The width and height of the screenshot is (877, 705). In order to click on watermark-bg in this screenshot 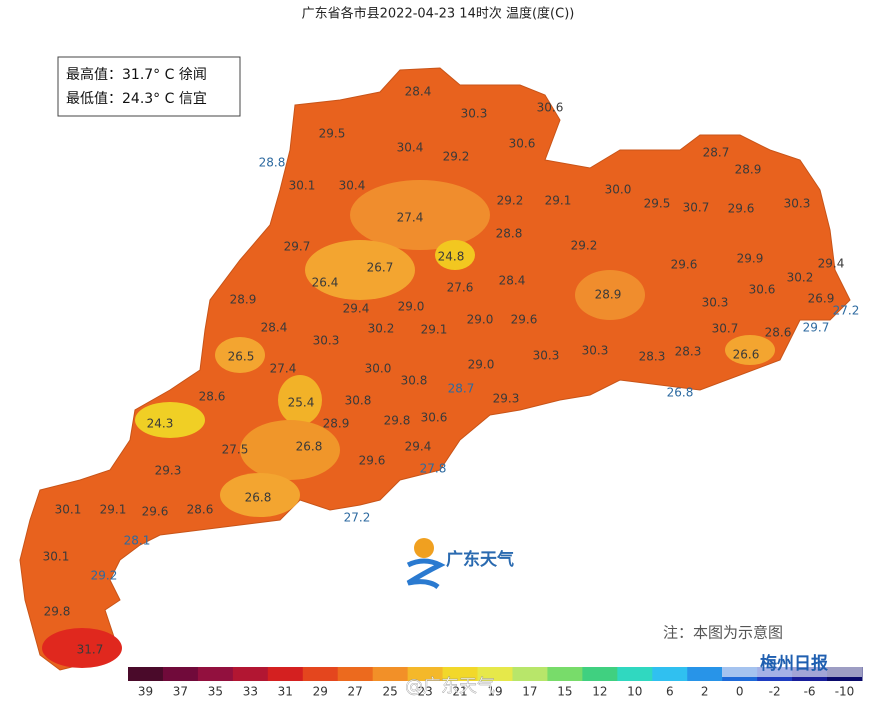, I will do `click(792, 664)`.